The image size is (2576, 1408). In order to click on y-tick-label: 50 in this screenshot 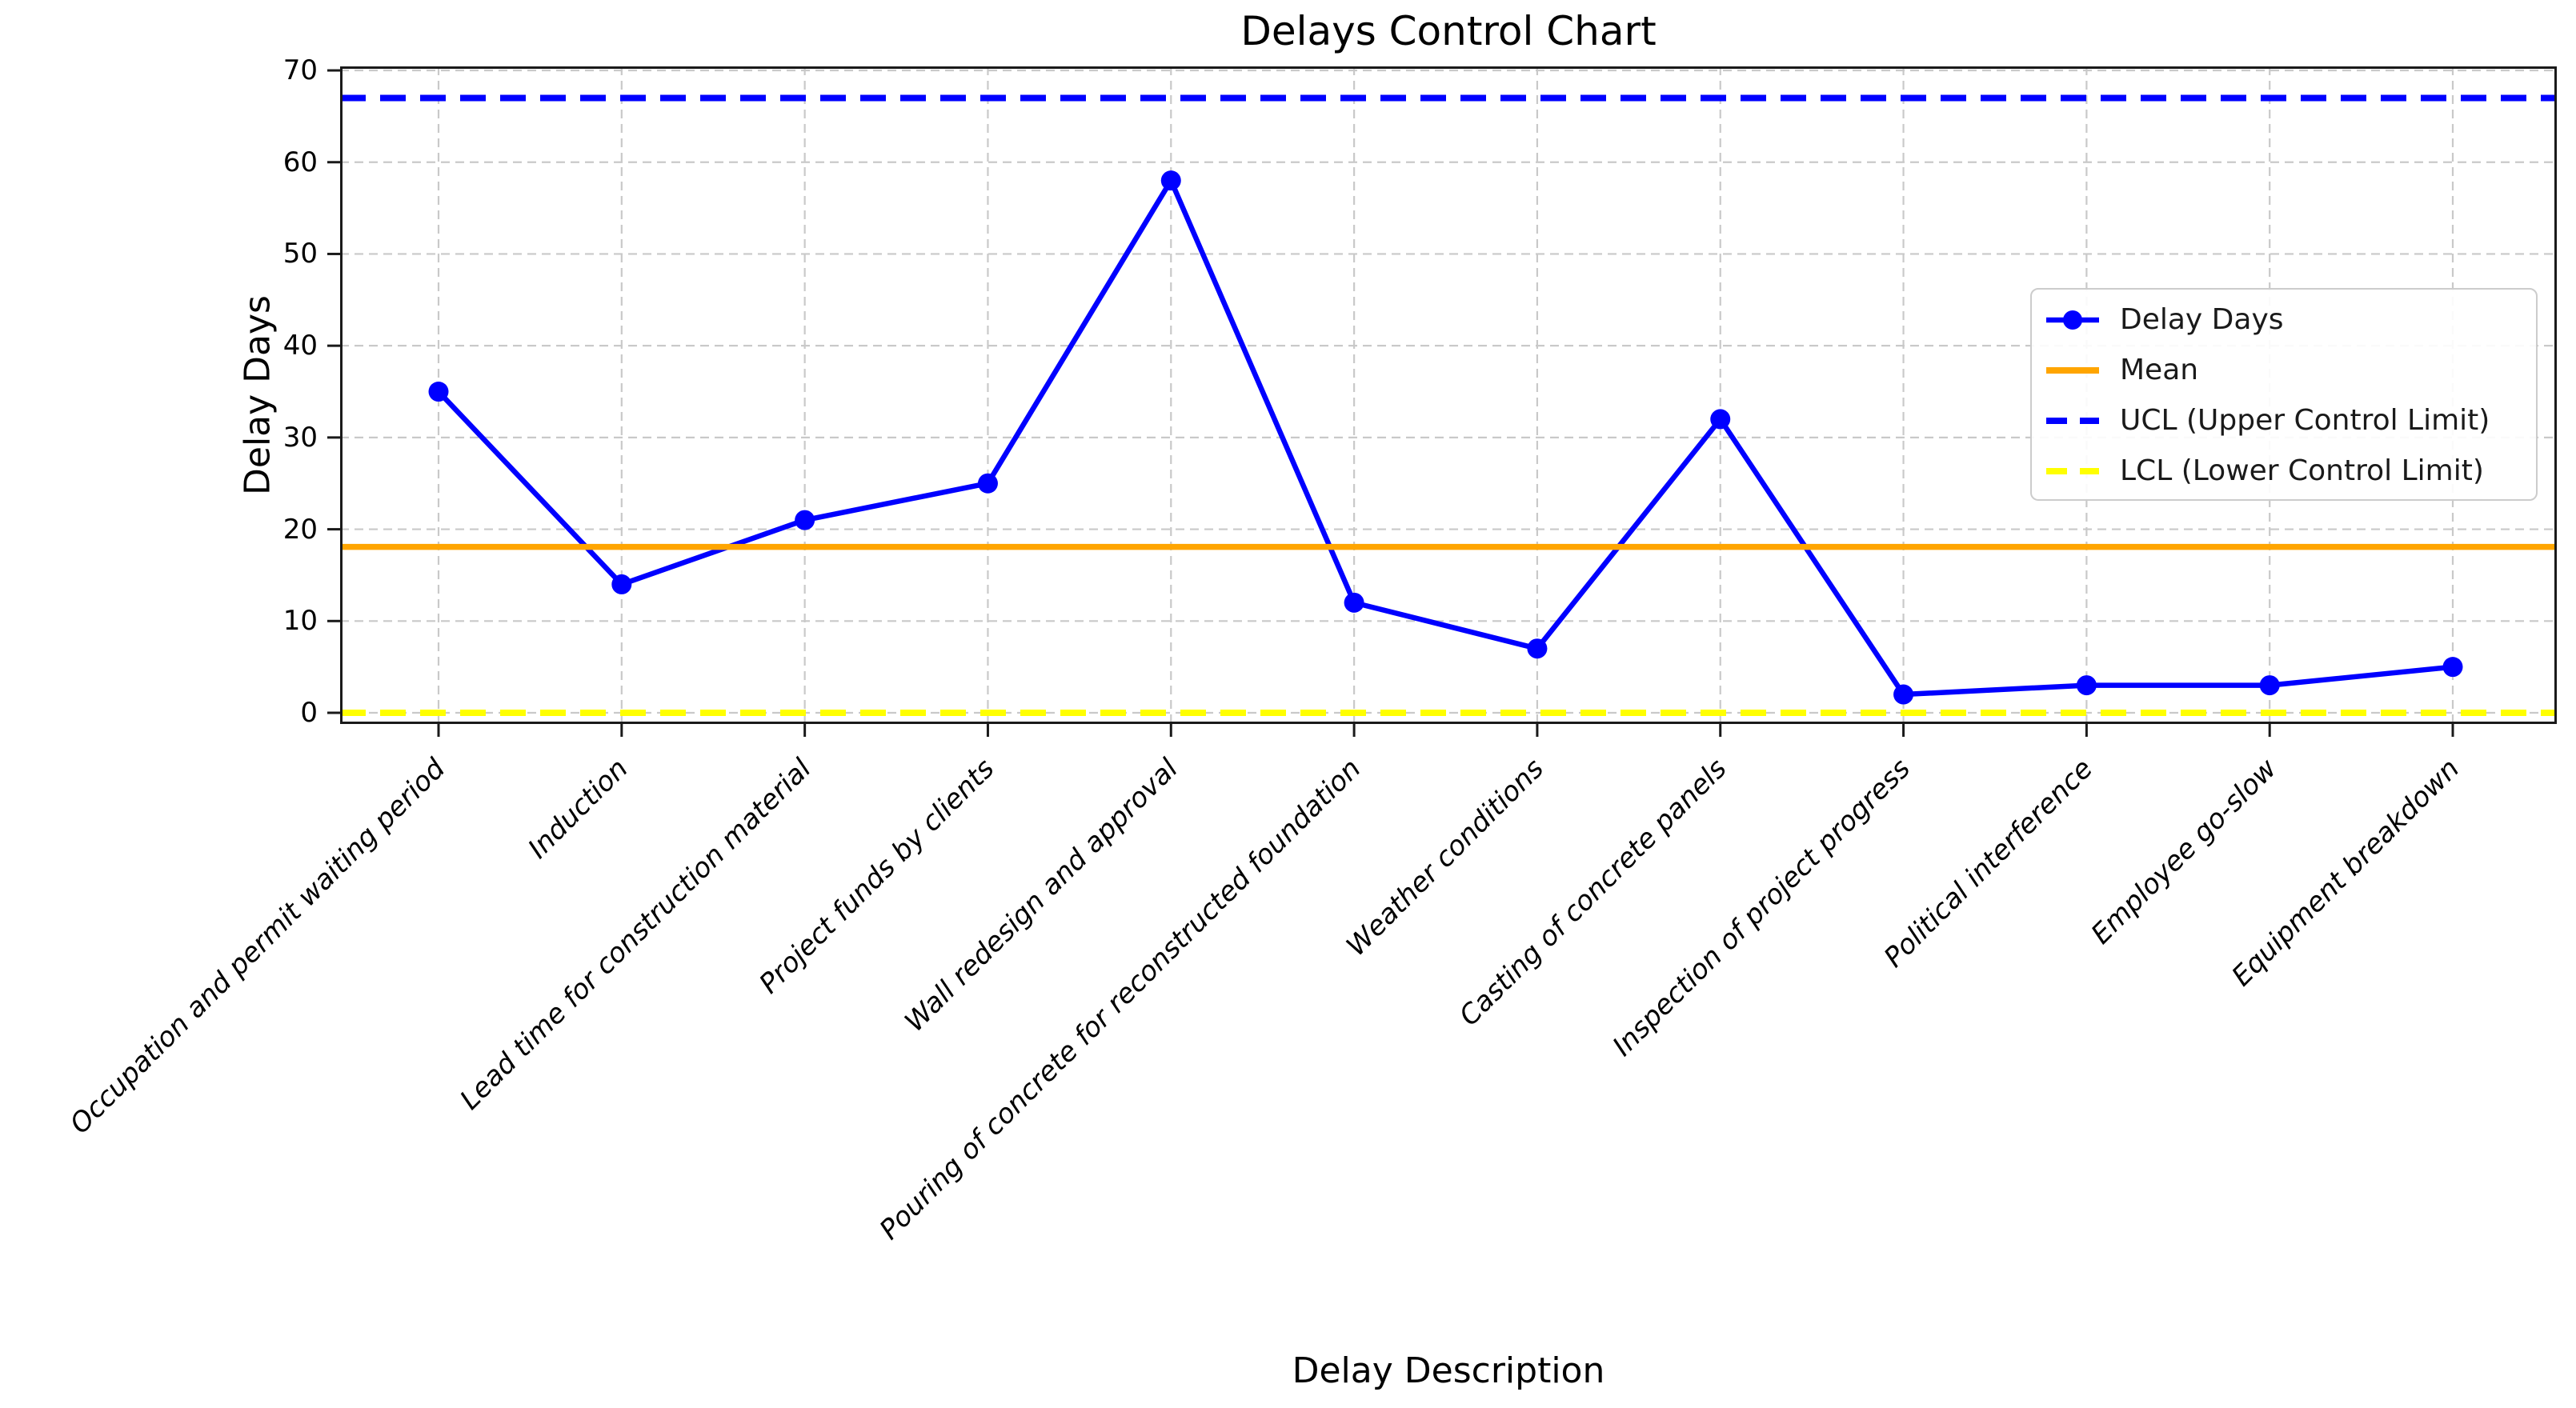, I will do `click(300, 254)`.